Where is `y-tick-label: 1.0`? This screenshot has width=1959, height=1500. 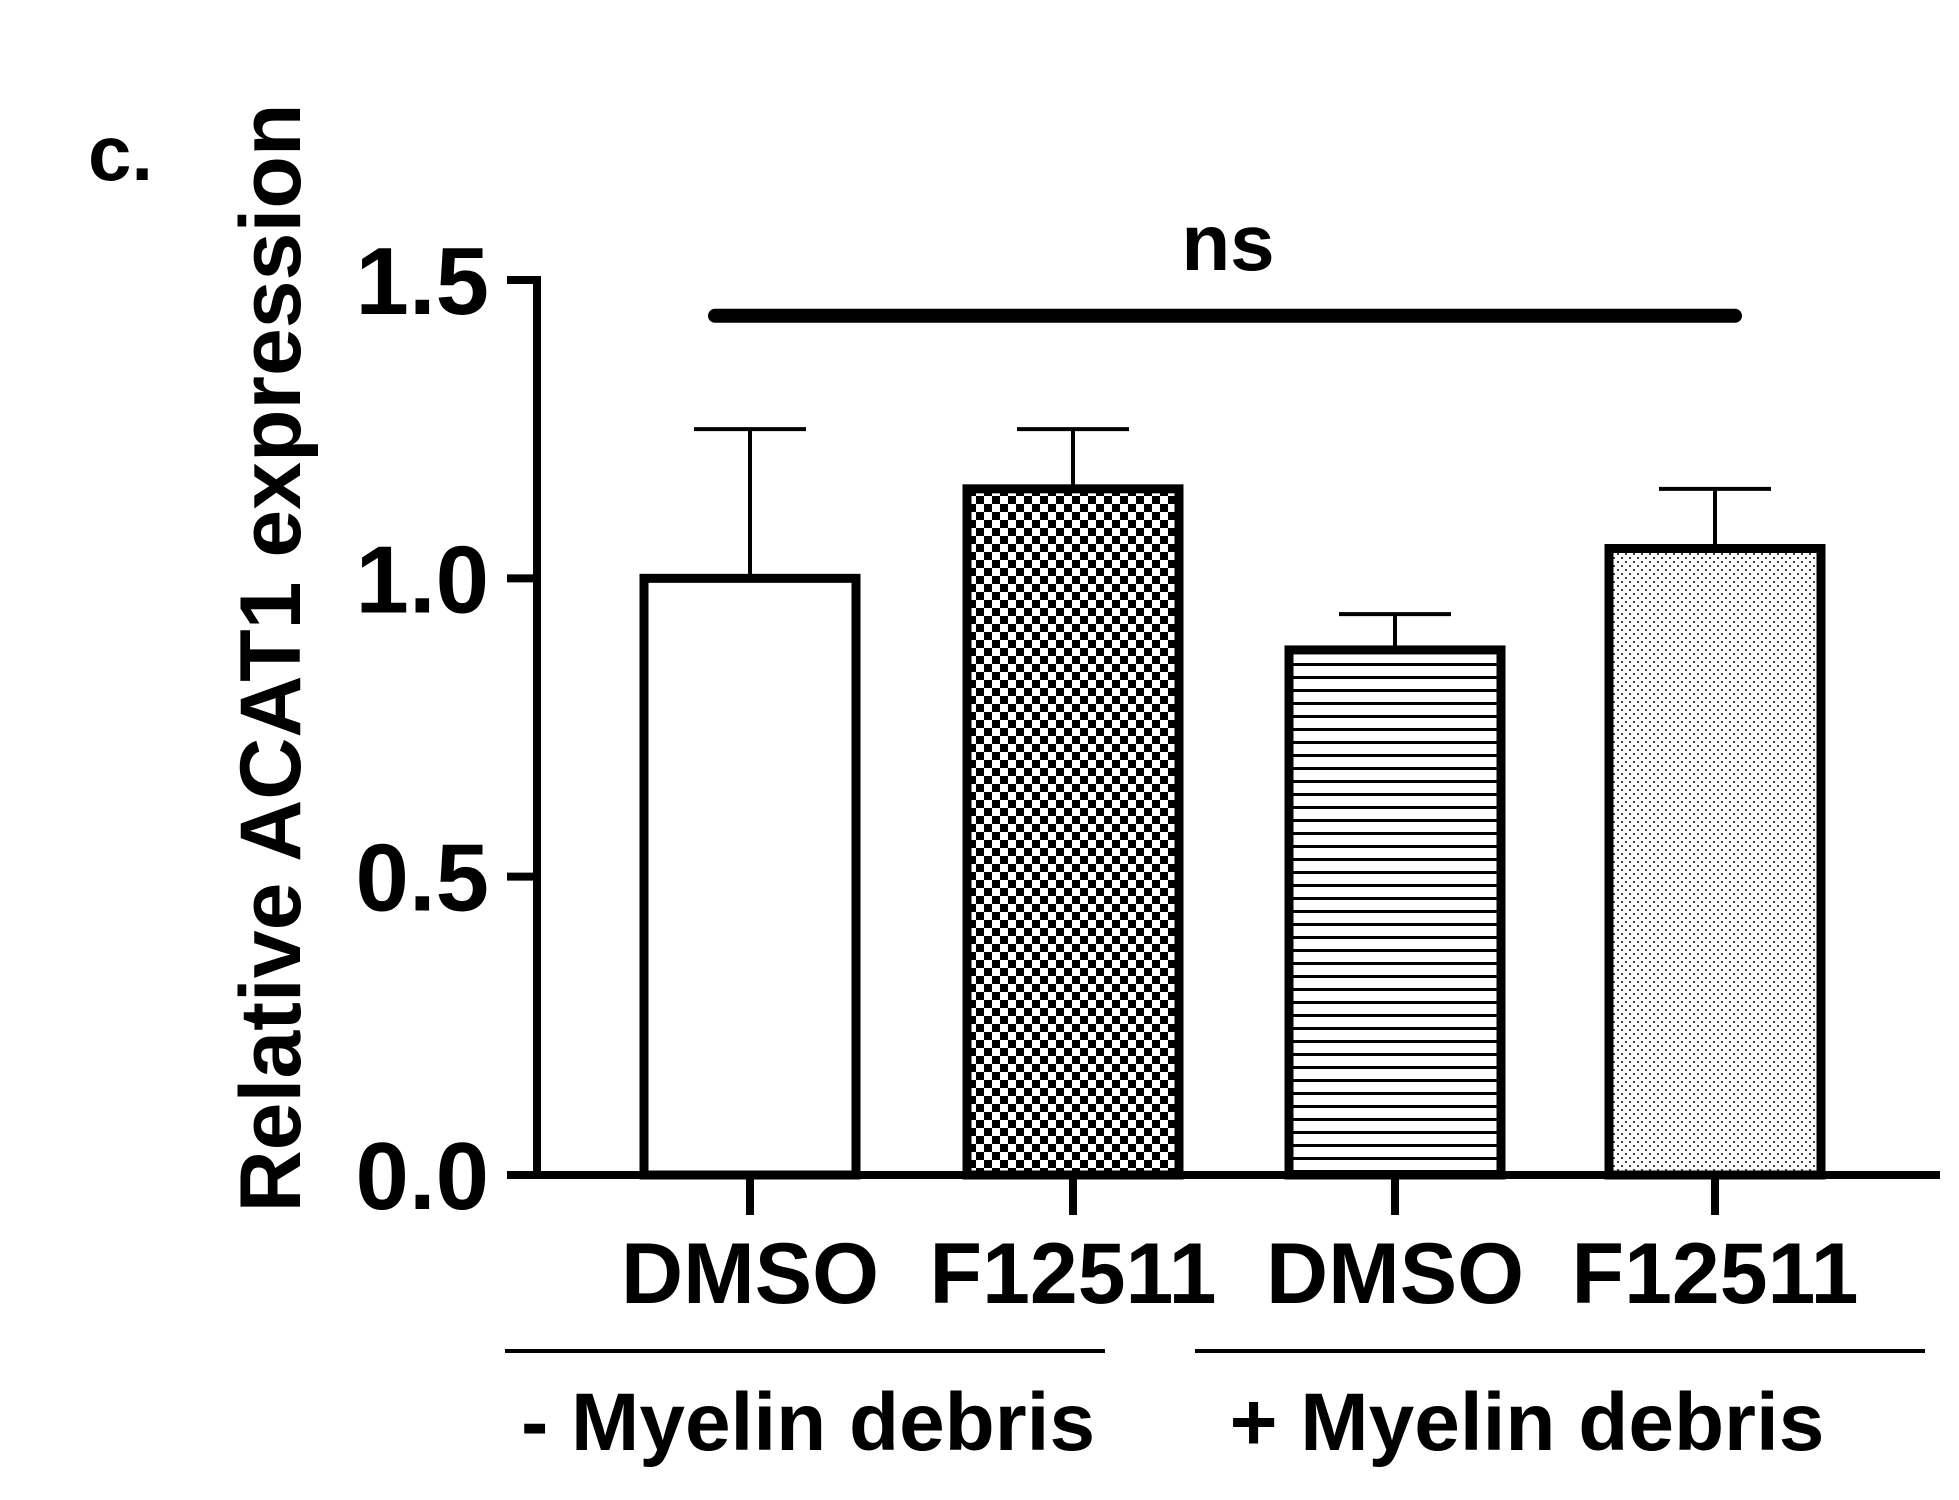
y-tick-label: 1.0 is located at coordinates (422, 579).